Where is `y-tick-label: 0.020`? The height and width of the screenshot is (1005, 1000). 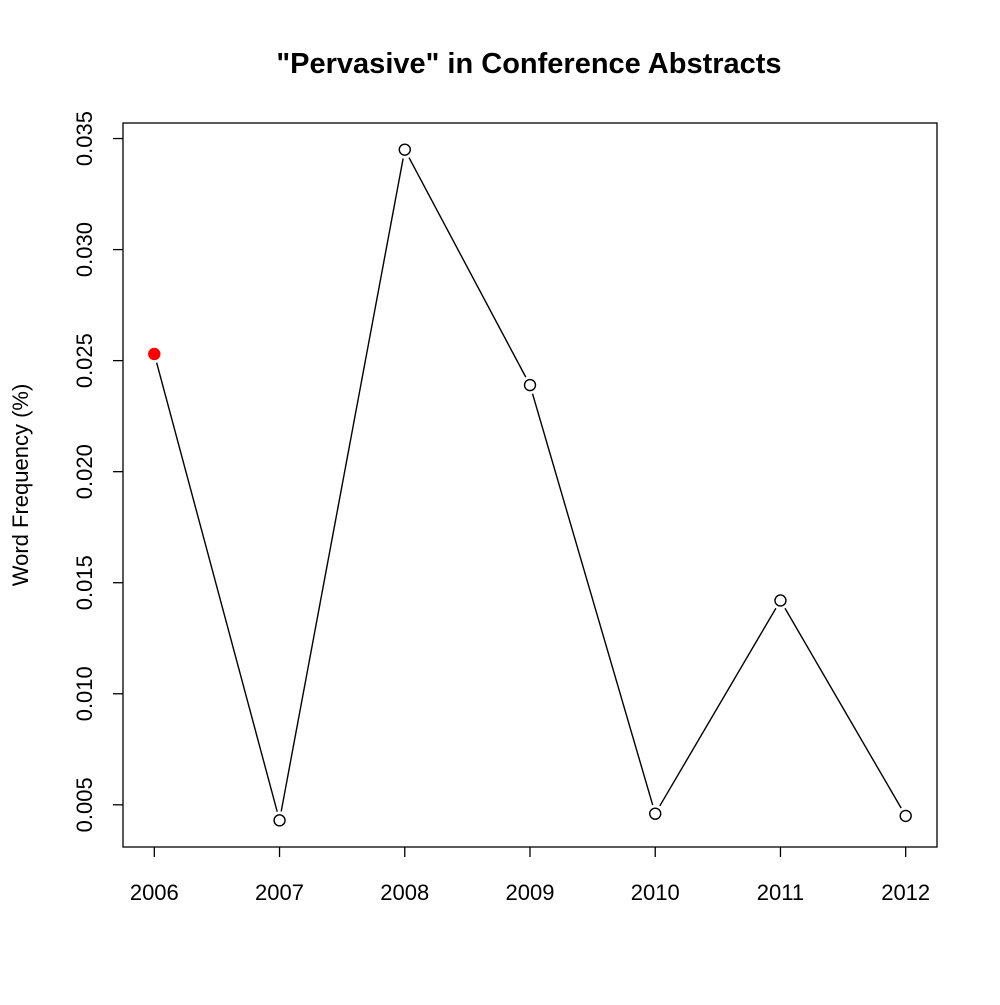
y-tick-label: 0.020 is located at coordinates (84, 471).